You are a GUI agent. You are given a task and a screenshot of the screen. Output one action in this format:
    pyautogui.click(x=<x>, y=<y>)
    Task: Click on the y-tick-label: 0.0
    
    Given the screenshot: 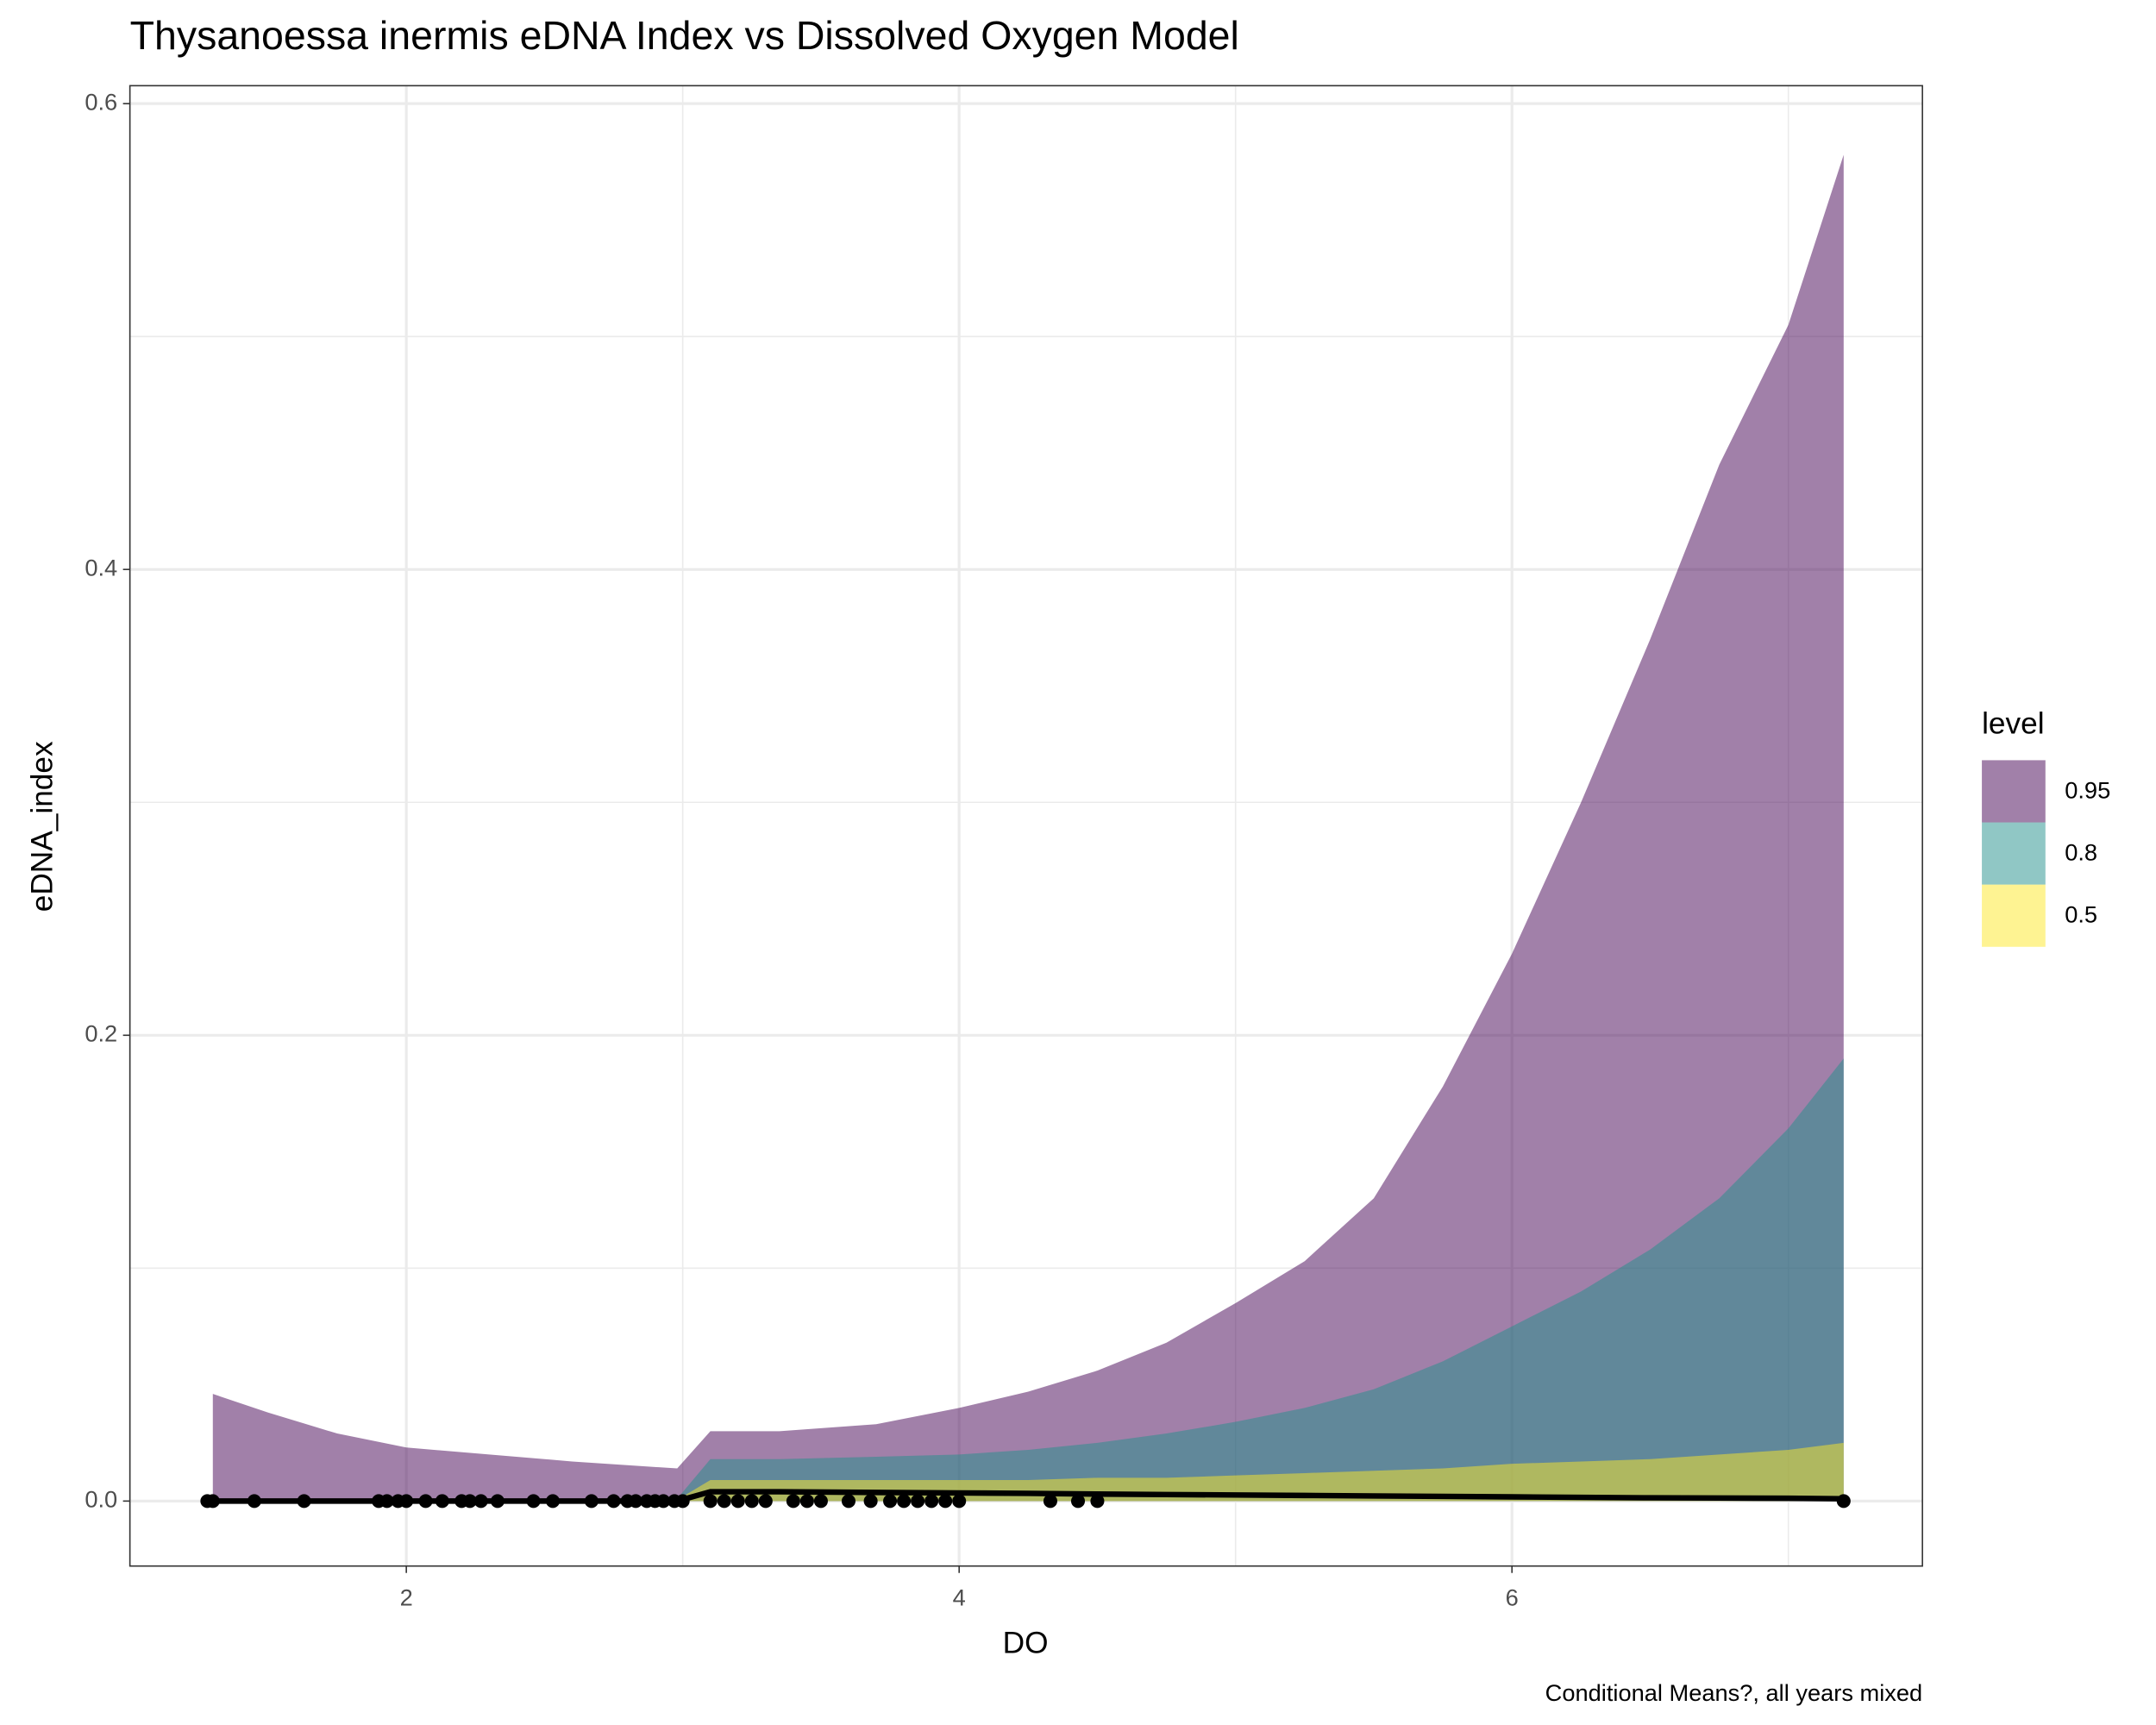 What is the action you would take?
    pyautogui.click(x=101, y=1500)
    